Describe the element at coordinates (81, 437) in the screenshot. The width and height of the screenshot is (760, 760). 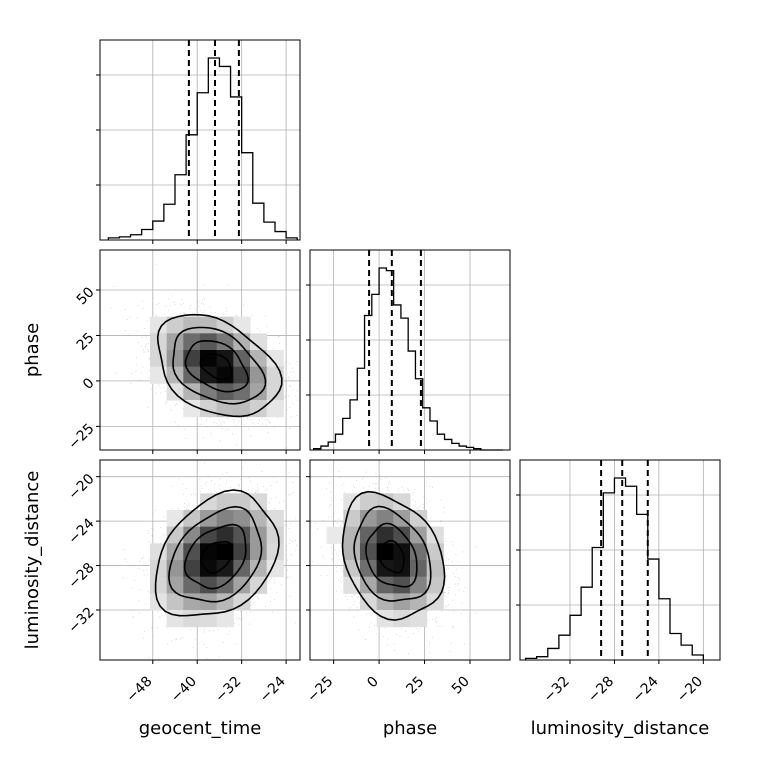
I see `y-tick-label: −25` at that location.